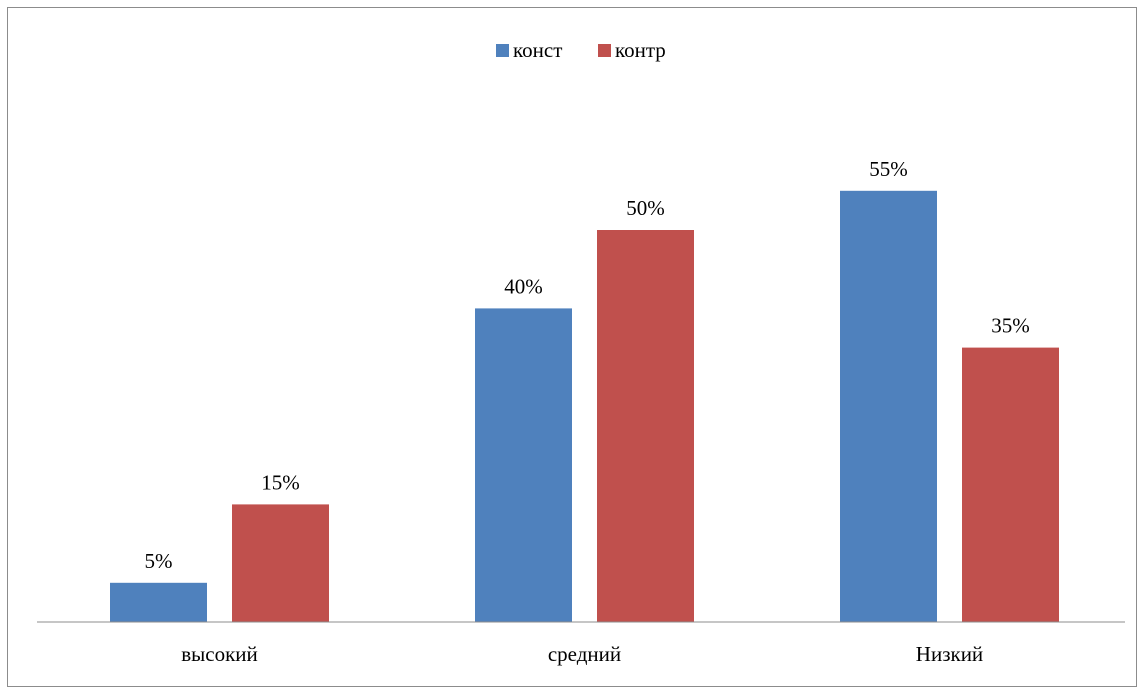  I want to click on data-label-konst-1: 40%, so click(523, 286).